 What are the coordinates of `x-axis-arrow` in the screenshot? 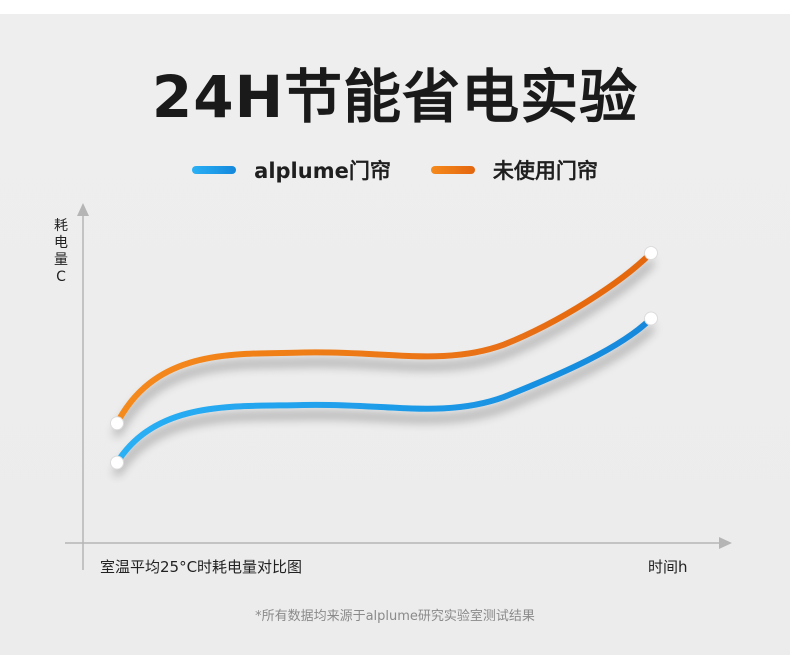 It's located at (725, 543).